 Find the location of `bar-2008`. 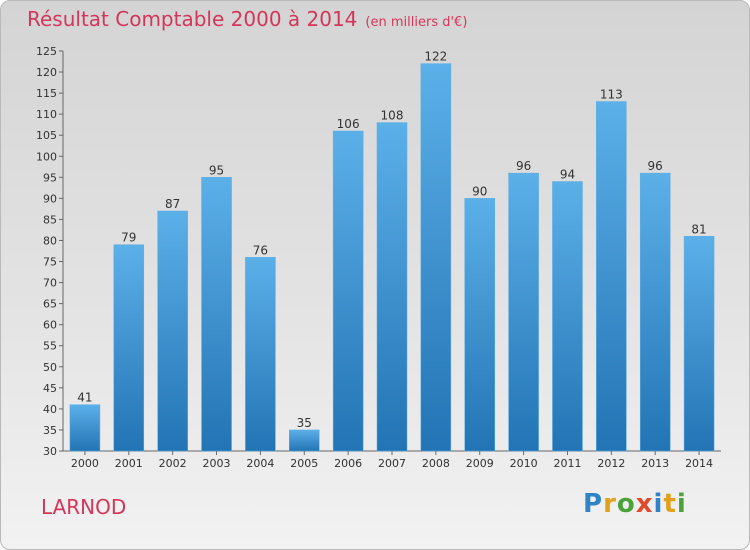

bar-2008 is located at coordinates (436, 257).